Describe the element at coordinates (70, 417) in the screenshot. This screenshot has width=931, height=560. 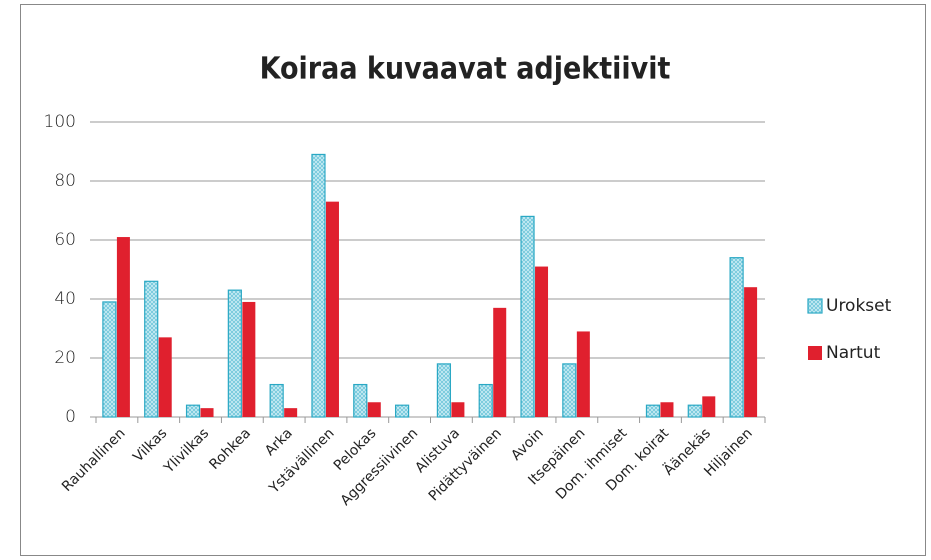
I see `y-tick-label: 0` at that location.